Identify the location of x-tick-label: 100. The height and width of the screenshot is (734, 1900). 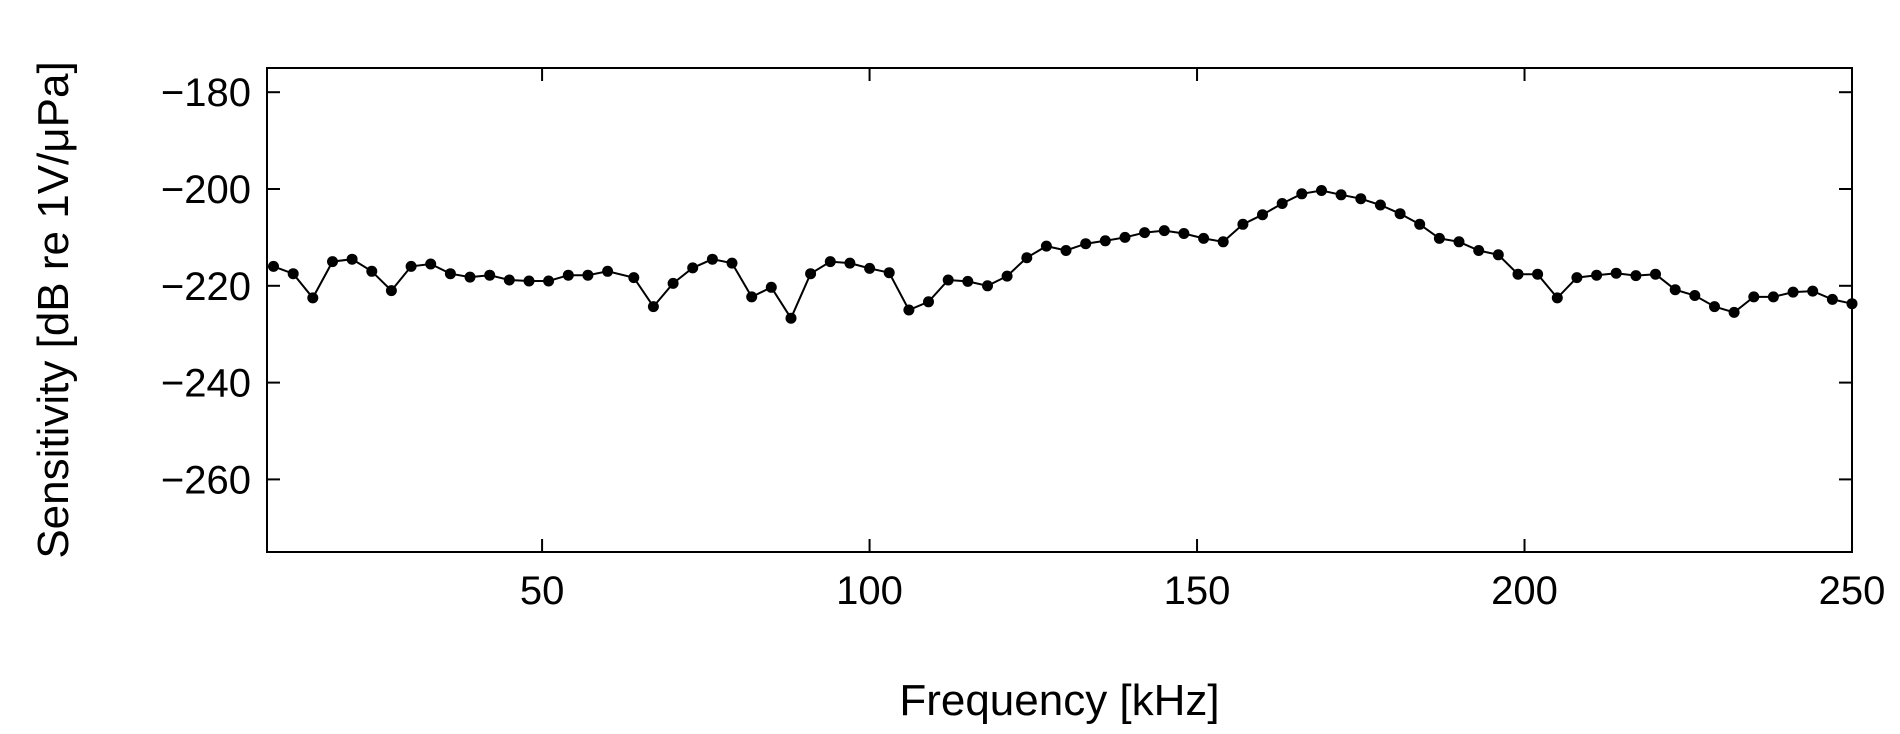
(869, 591).